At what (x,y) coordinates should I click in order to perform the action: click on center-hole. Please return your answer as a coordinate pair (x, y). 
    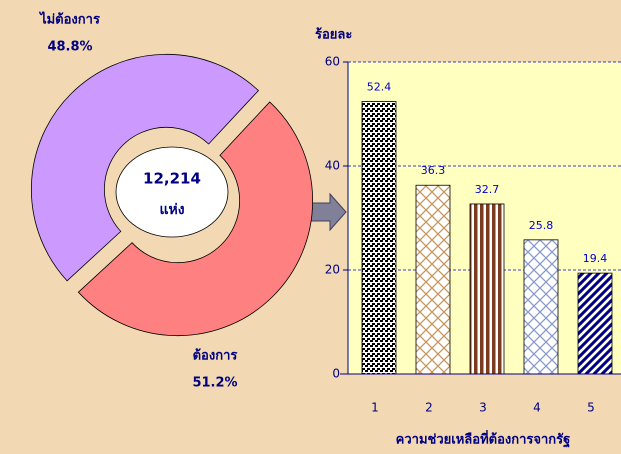
    Looking at the image, I should click on (172, 192).